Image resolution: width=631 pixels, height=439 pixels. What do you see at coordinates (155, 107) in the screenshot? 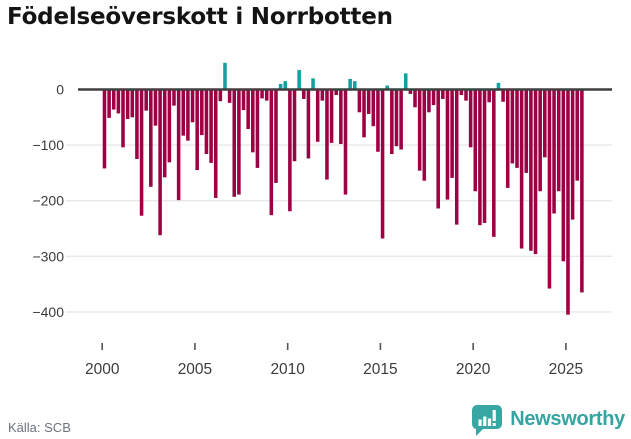
I see `bar-2002-q4` at bounding box center [155, 107].